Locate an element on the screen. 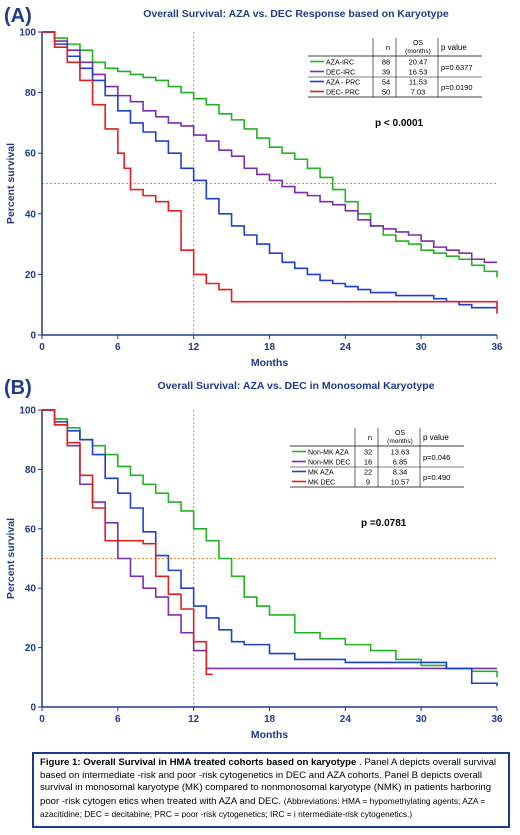  panel-b-table-header-os: OS is located at coordinates (400, 433).